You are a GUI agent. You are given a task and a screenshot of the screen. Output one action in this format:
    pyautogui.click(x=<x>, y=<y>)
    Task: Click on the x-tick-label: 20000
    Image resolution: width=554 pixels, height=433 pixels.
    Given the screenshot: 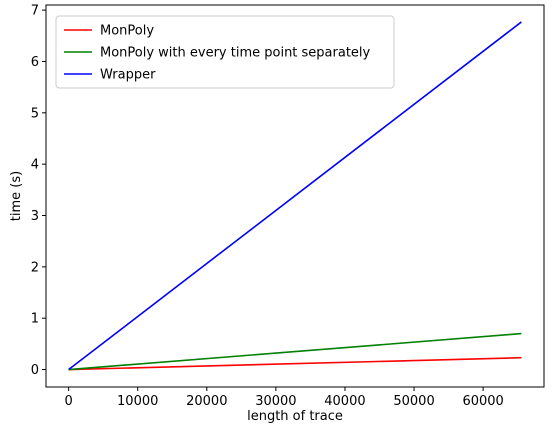 What is the action you would take?
    pyautogui.click(x=206, y=401)
    